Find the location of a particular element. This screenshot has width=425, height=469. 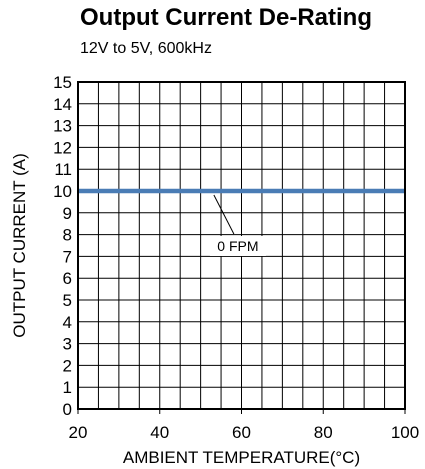

x-tick-label: 80 is located at coordinates (323, 432).